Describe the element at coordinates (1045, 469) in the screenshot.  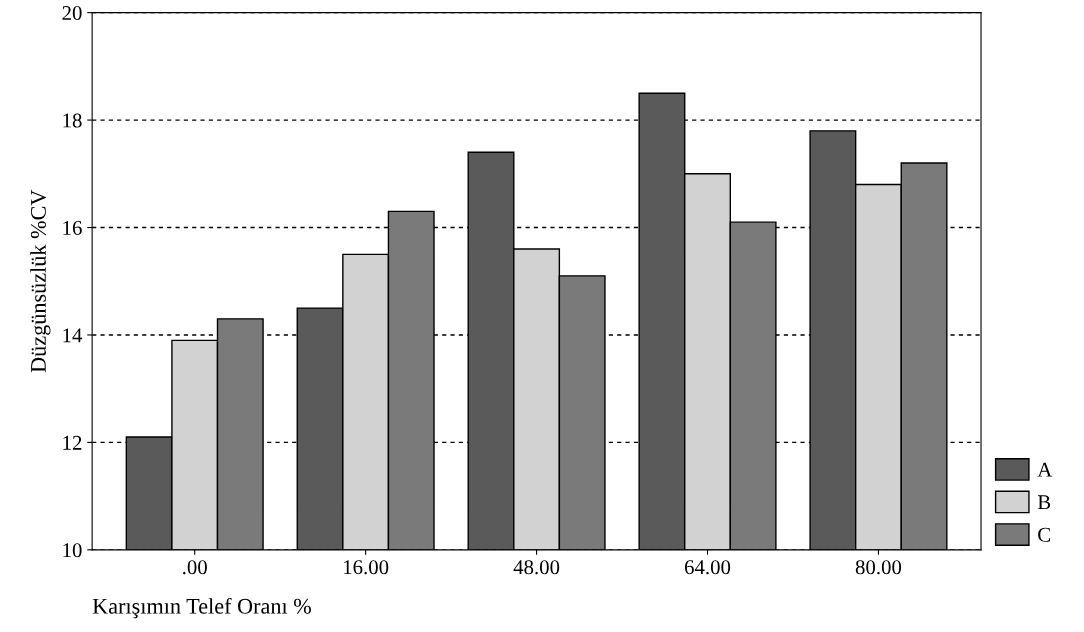
I see `legend-label: A` at that location.